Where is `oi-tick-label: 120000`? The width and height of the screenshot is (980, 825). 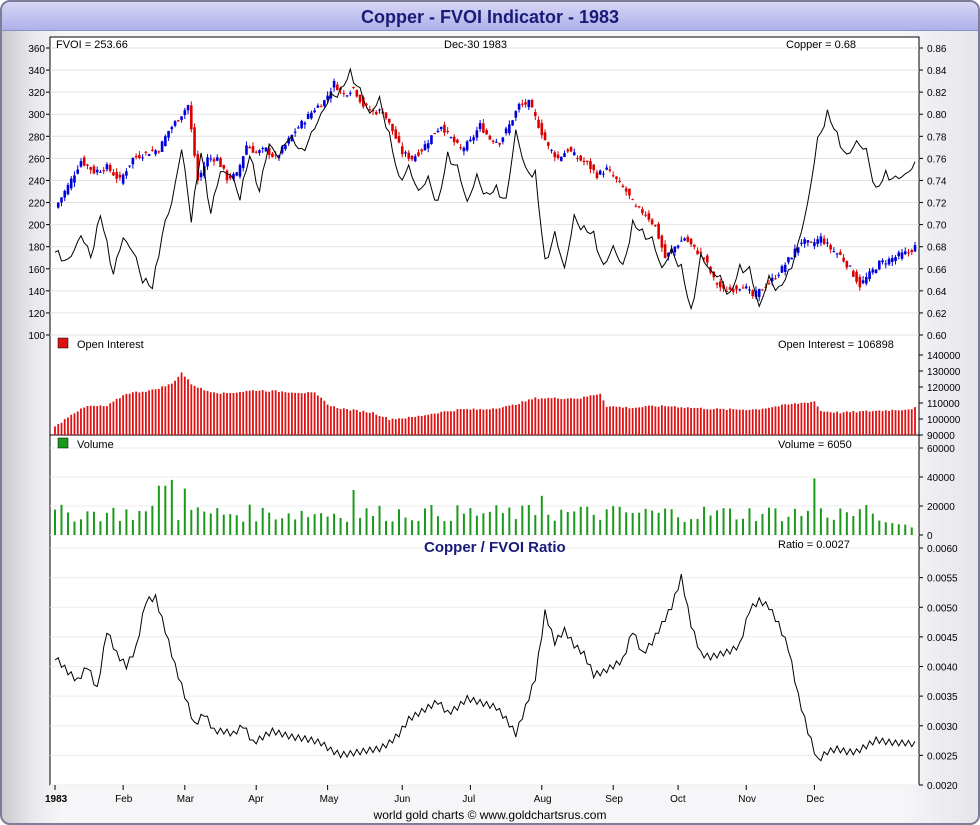
oi-tick-label: 120000 is located at coordinates (944, 388).